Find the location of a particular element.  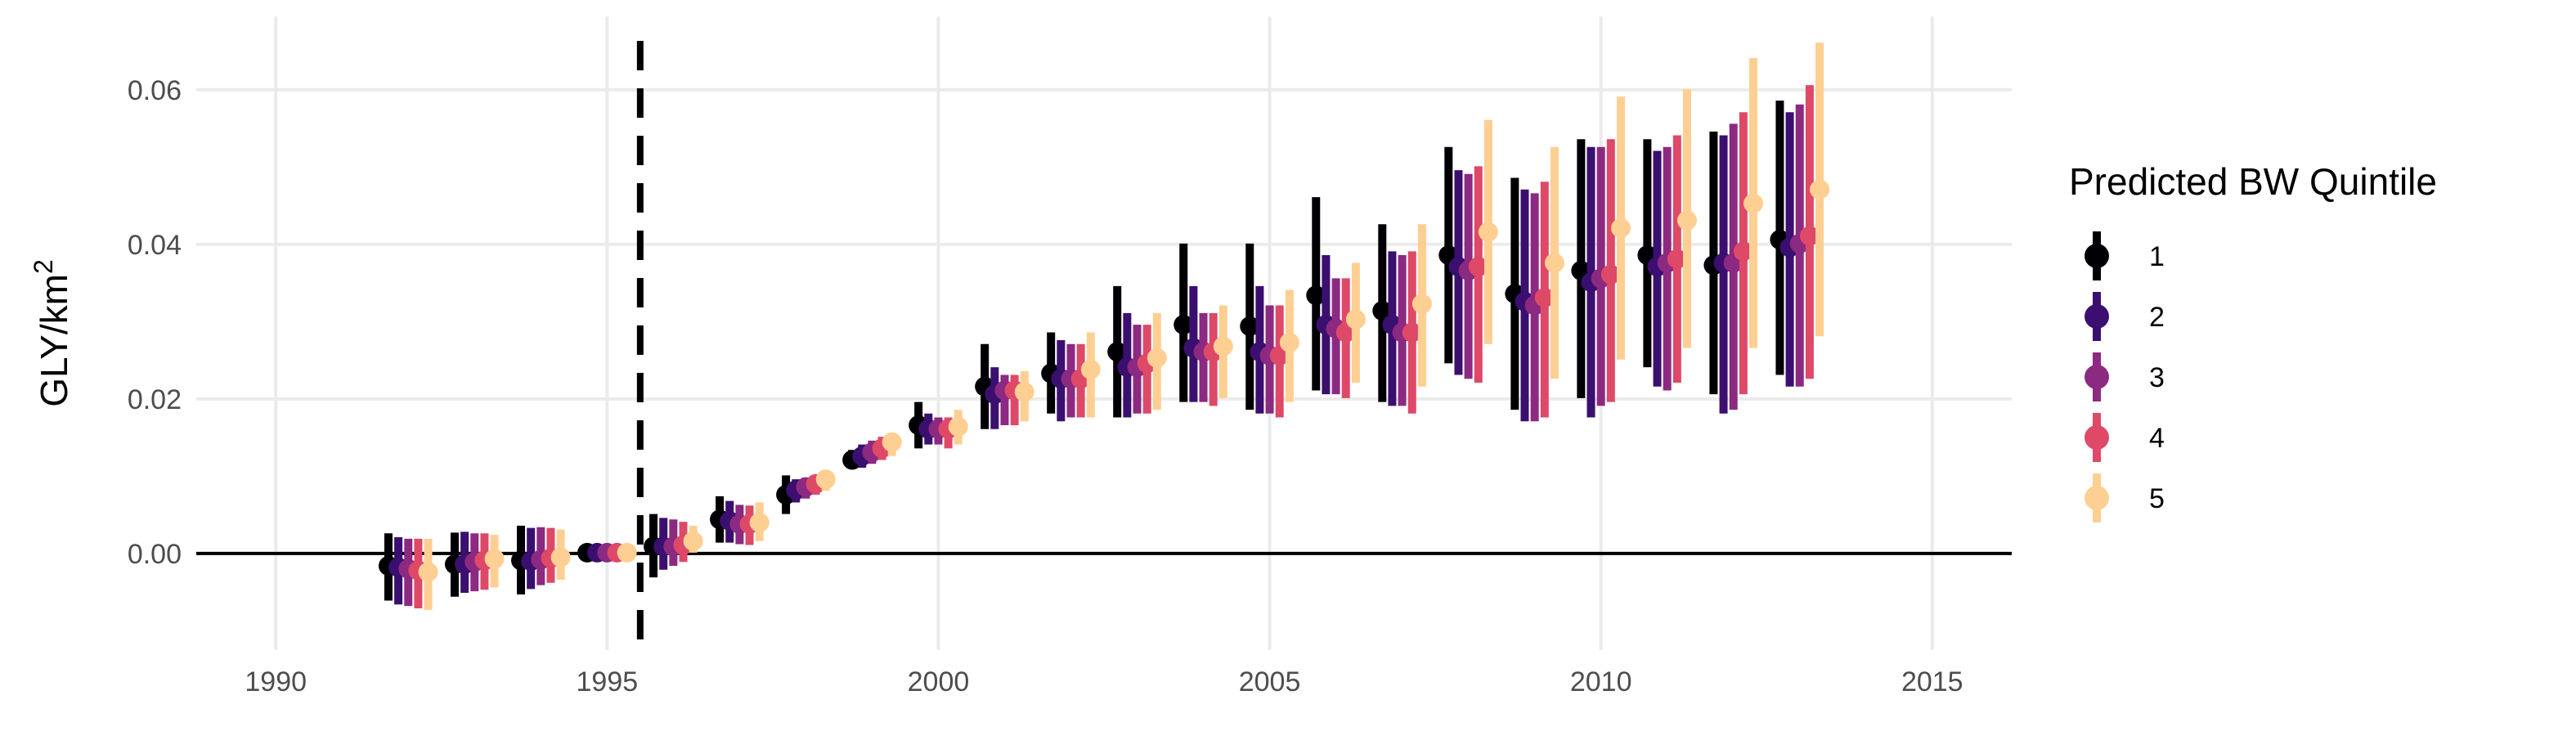

y-tick-label: 0.06 is located at coordinates (155, 91).